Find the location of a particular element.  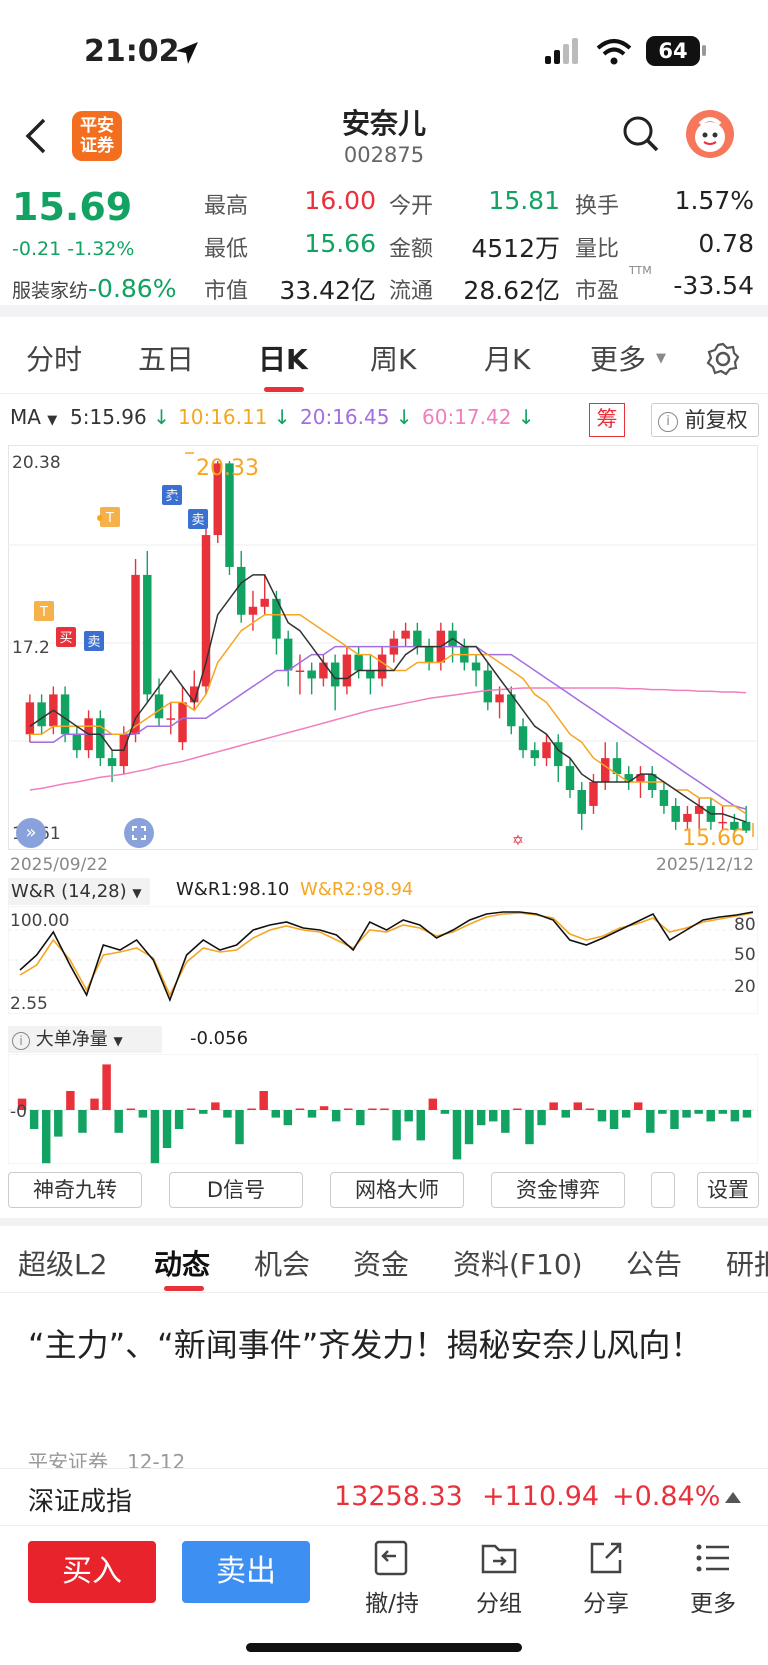

search-icon is located at coordinates (641, 134).